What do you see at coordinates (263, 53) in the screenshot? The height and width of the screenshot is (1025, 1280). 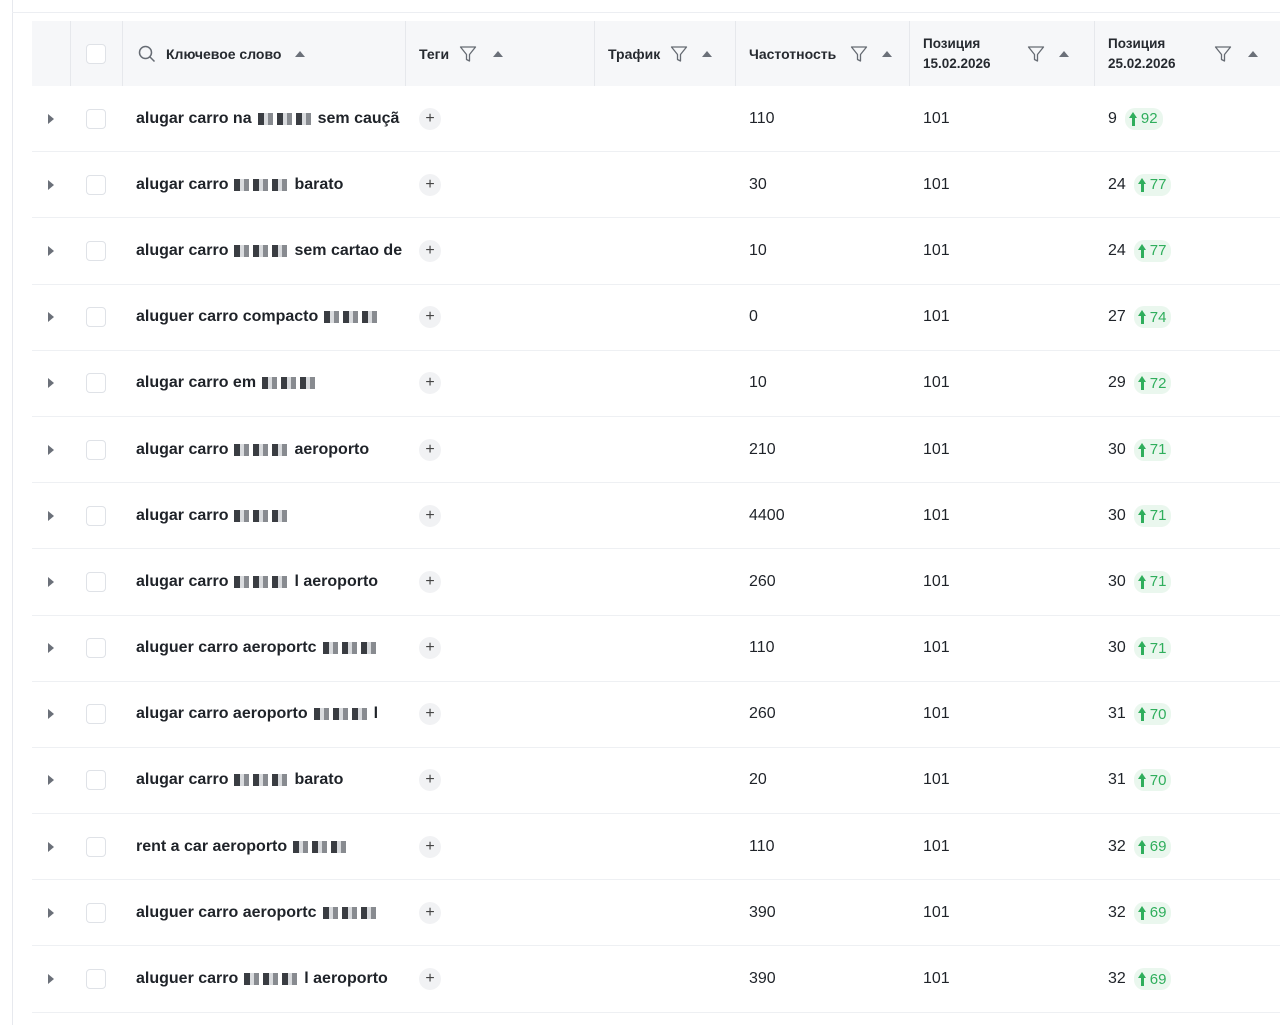 I see `column-keyword: Ключевое слово` at bounding box center [263, 53].